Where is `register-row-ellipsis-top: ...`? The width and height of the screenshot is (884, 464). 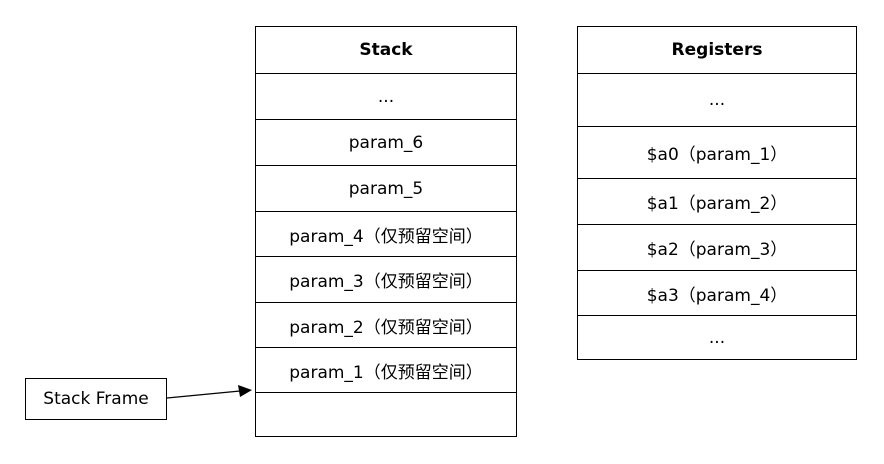
register-row-ellipsis-top: ... is located at coordinates (717, 99).